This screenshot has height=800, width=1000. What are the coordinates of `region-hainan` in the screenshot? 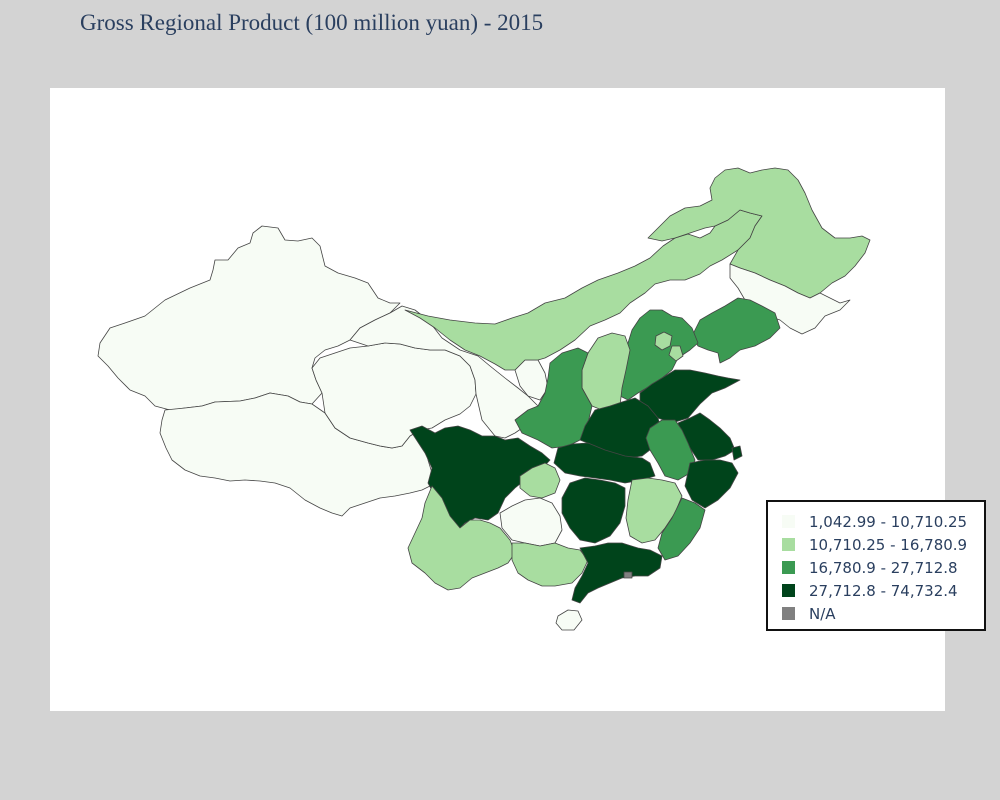 It's located at (569, 620).